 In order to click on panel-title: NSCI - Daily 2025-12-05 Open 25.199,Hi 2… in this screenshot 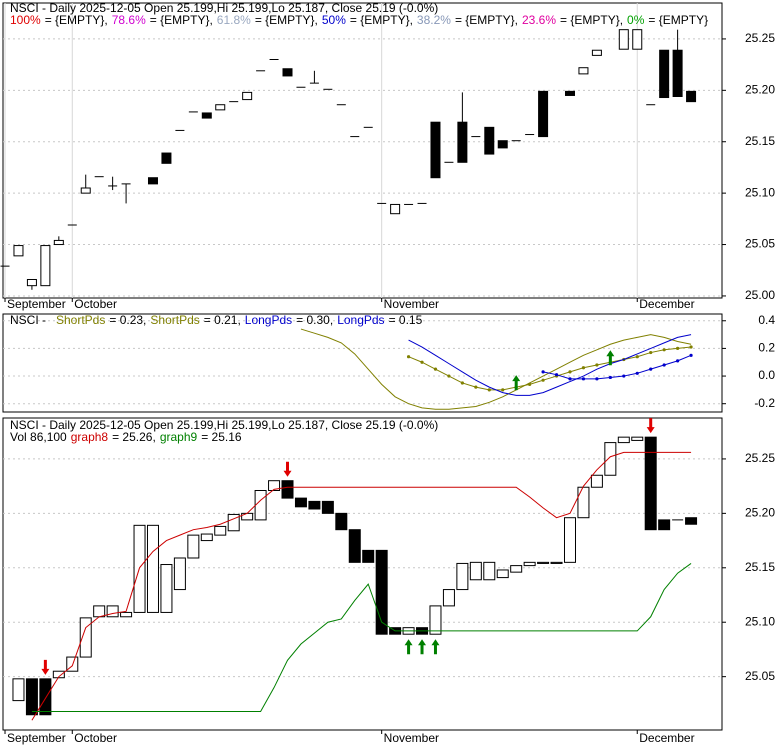, I will do `click(224, 8)`.